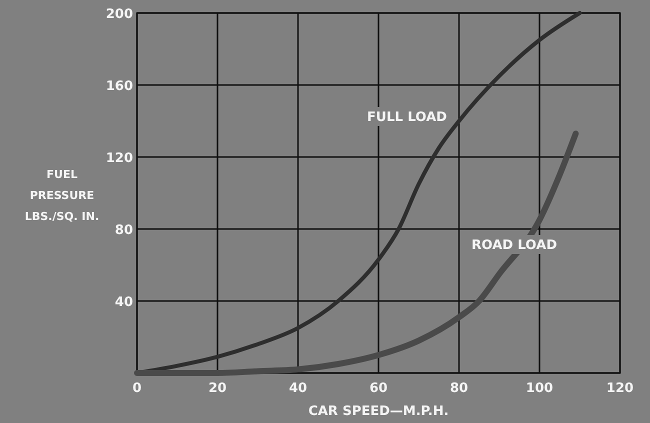  I want to click on x-tick-label: 100, so click(540, 388).